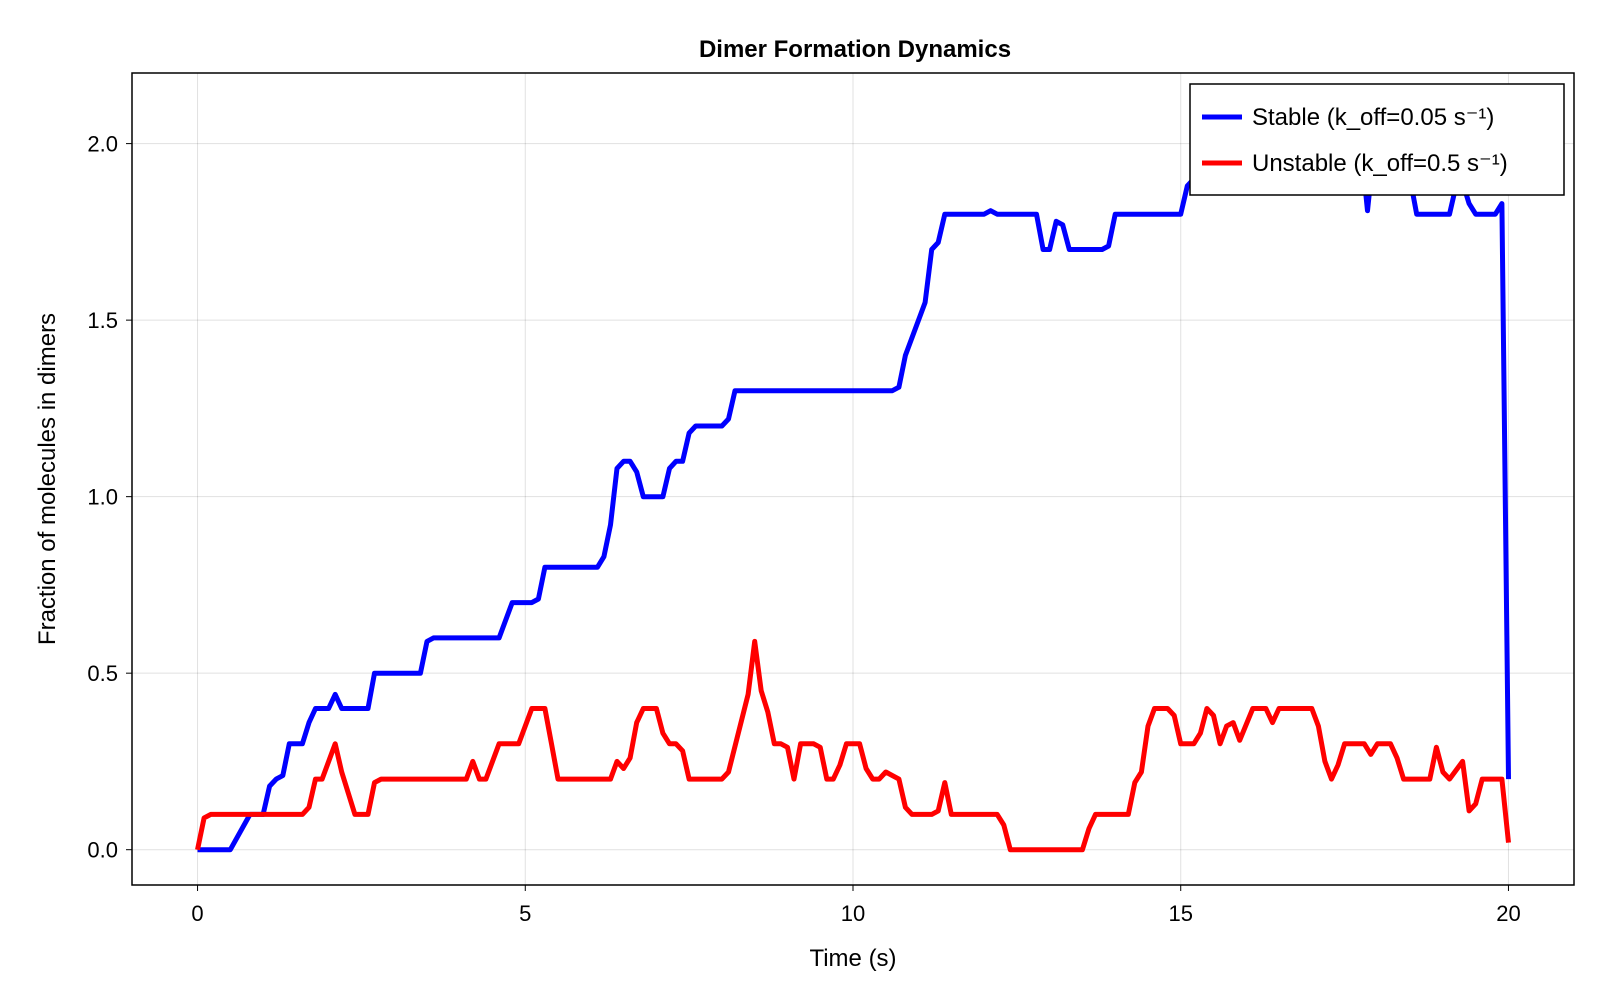  What do you see at coordinates (102, 673) in the screenshot?
I see `y-tick-label: 0.5` at bounding box center [102, 673].